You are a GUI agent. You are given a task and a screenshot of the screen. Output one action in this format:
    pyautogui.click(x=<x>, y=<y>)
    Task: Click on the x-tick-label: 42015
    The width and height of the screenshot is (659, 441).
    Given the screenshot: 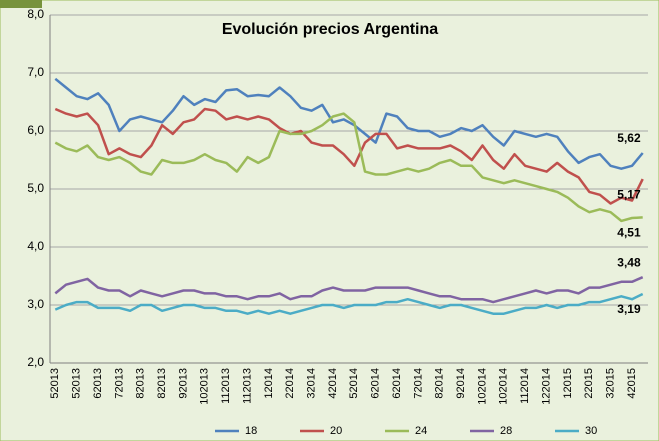 What is the action you would take?
    pyautogui.click(x=632, y=383)
    